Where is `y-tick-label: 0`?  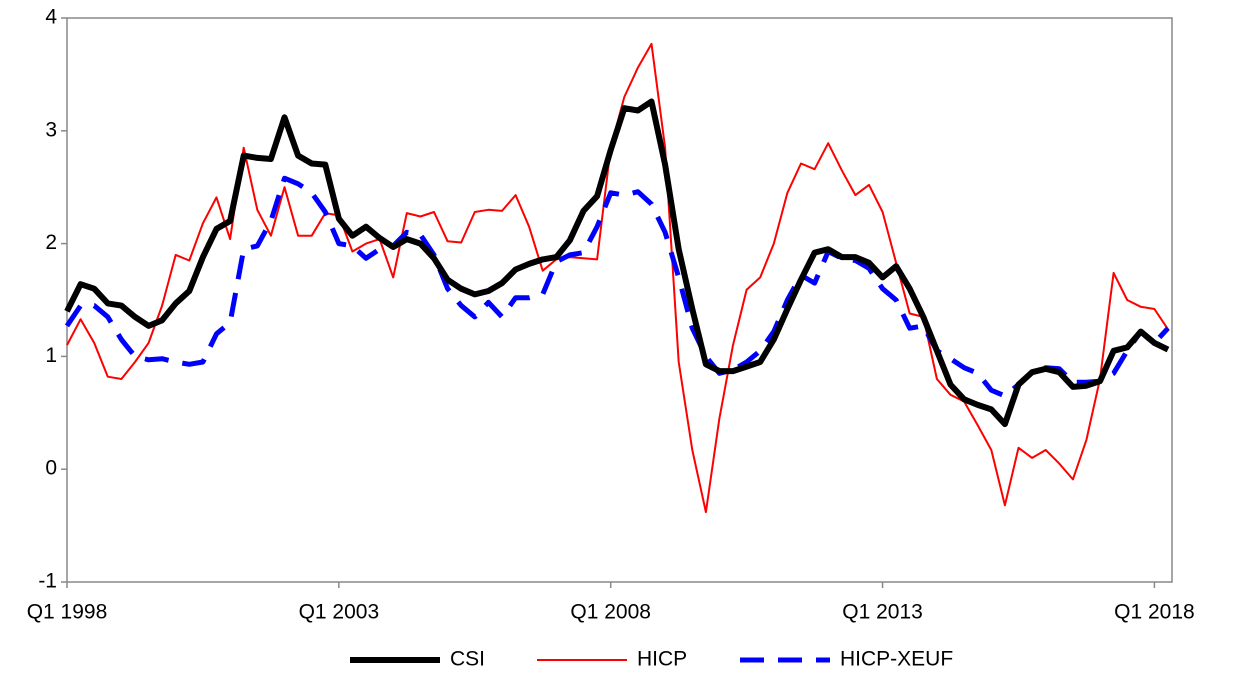 y-tick-label: 0 is located at coordinates (51, 468).